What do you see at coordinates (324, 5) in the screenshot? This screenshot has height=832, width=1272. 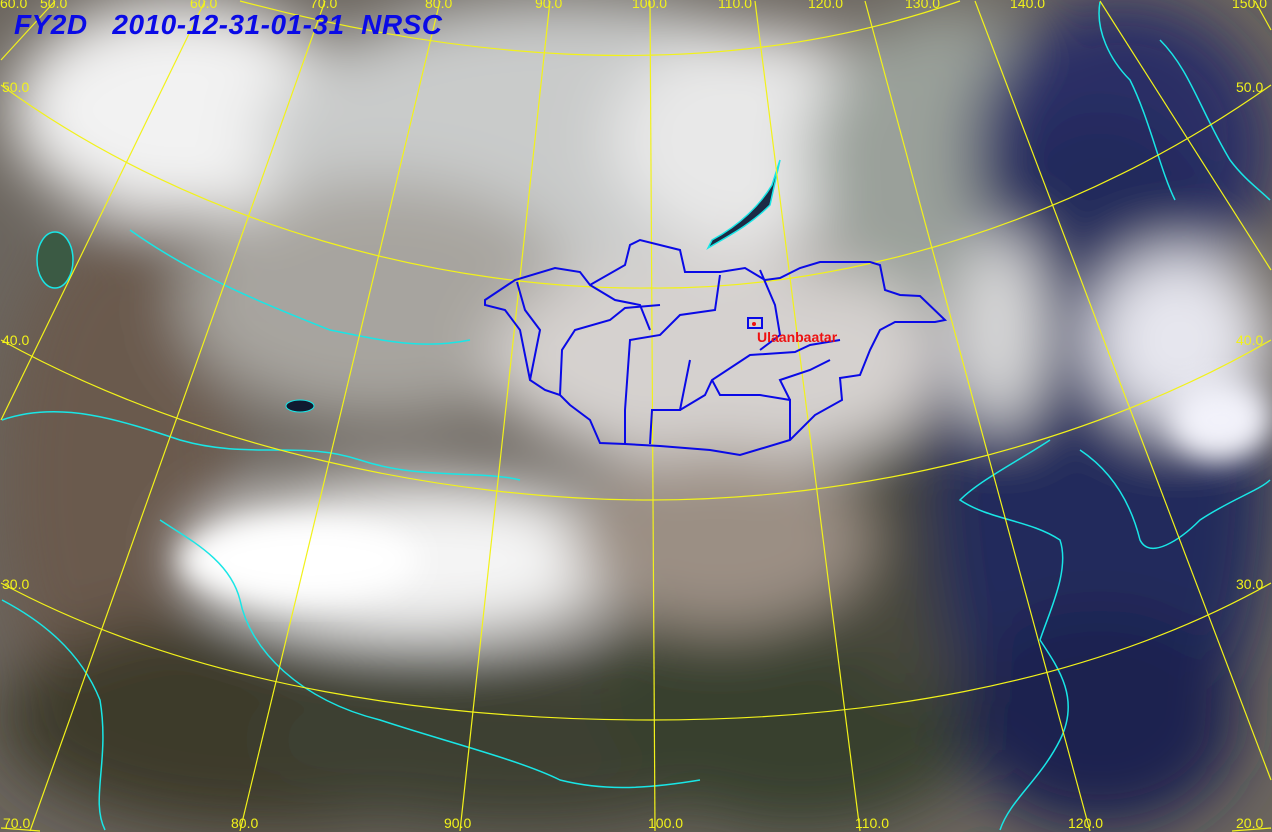 I see `top-label: 70.0` at bounding box center [324, 5].